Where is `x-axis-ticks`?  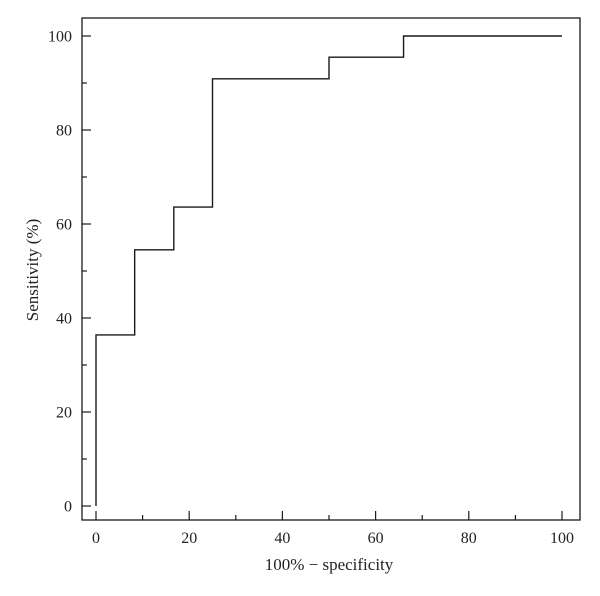
x-axis-ticks is located at coordinates (329, 515).